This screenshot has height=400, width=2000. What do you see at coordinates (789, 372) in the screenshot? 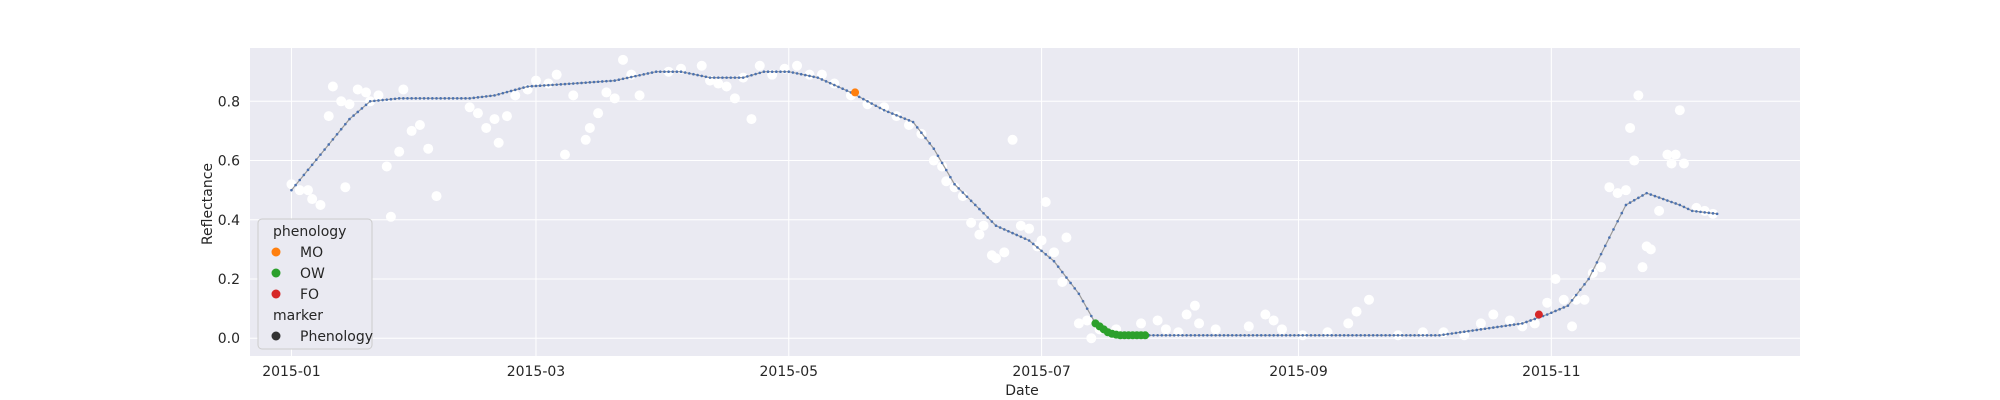
I see `x-tick-label: 2015-05` at bounding box center [789, 372].